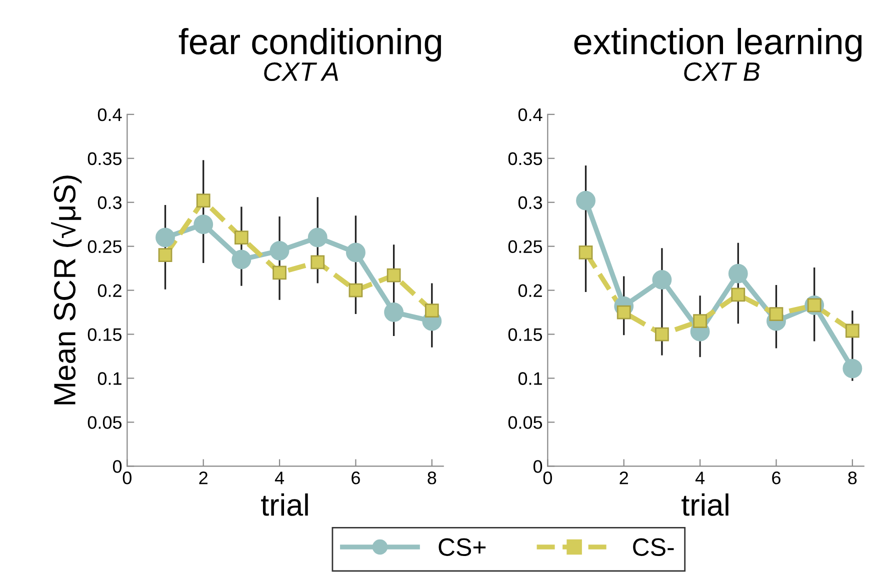 This screenshot has width=877, height=572. Describe the element at coordinates (301, 72) in the screenshot. I see `chart-subtitle: CXT A` at that location.